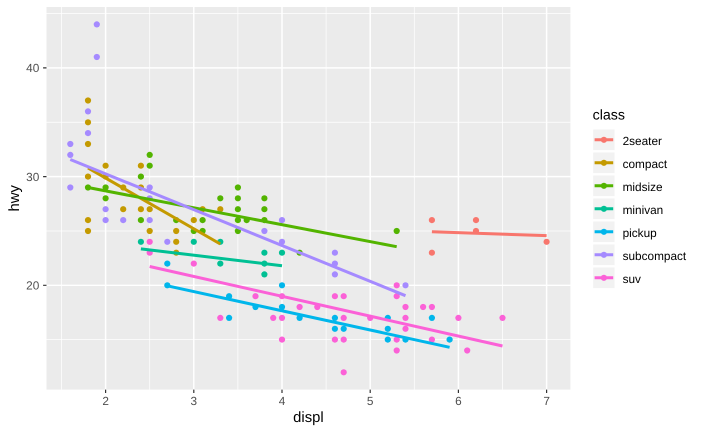 The width and height of the screenshot is (702, 432). I want to click on svg-text: pickup, so click(640, 233).